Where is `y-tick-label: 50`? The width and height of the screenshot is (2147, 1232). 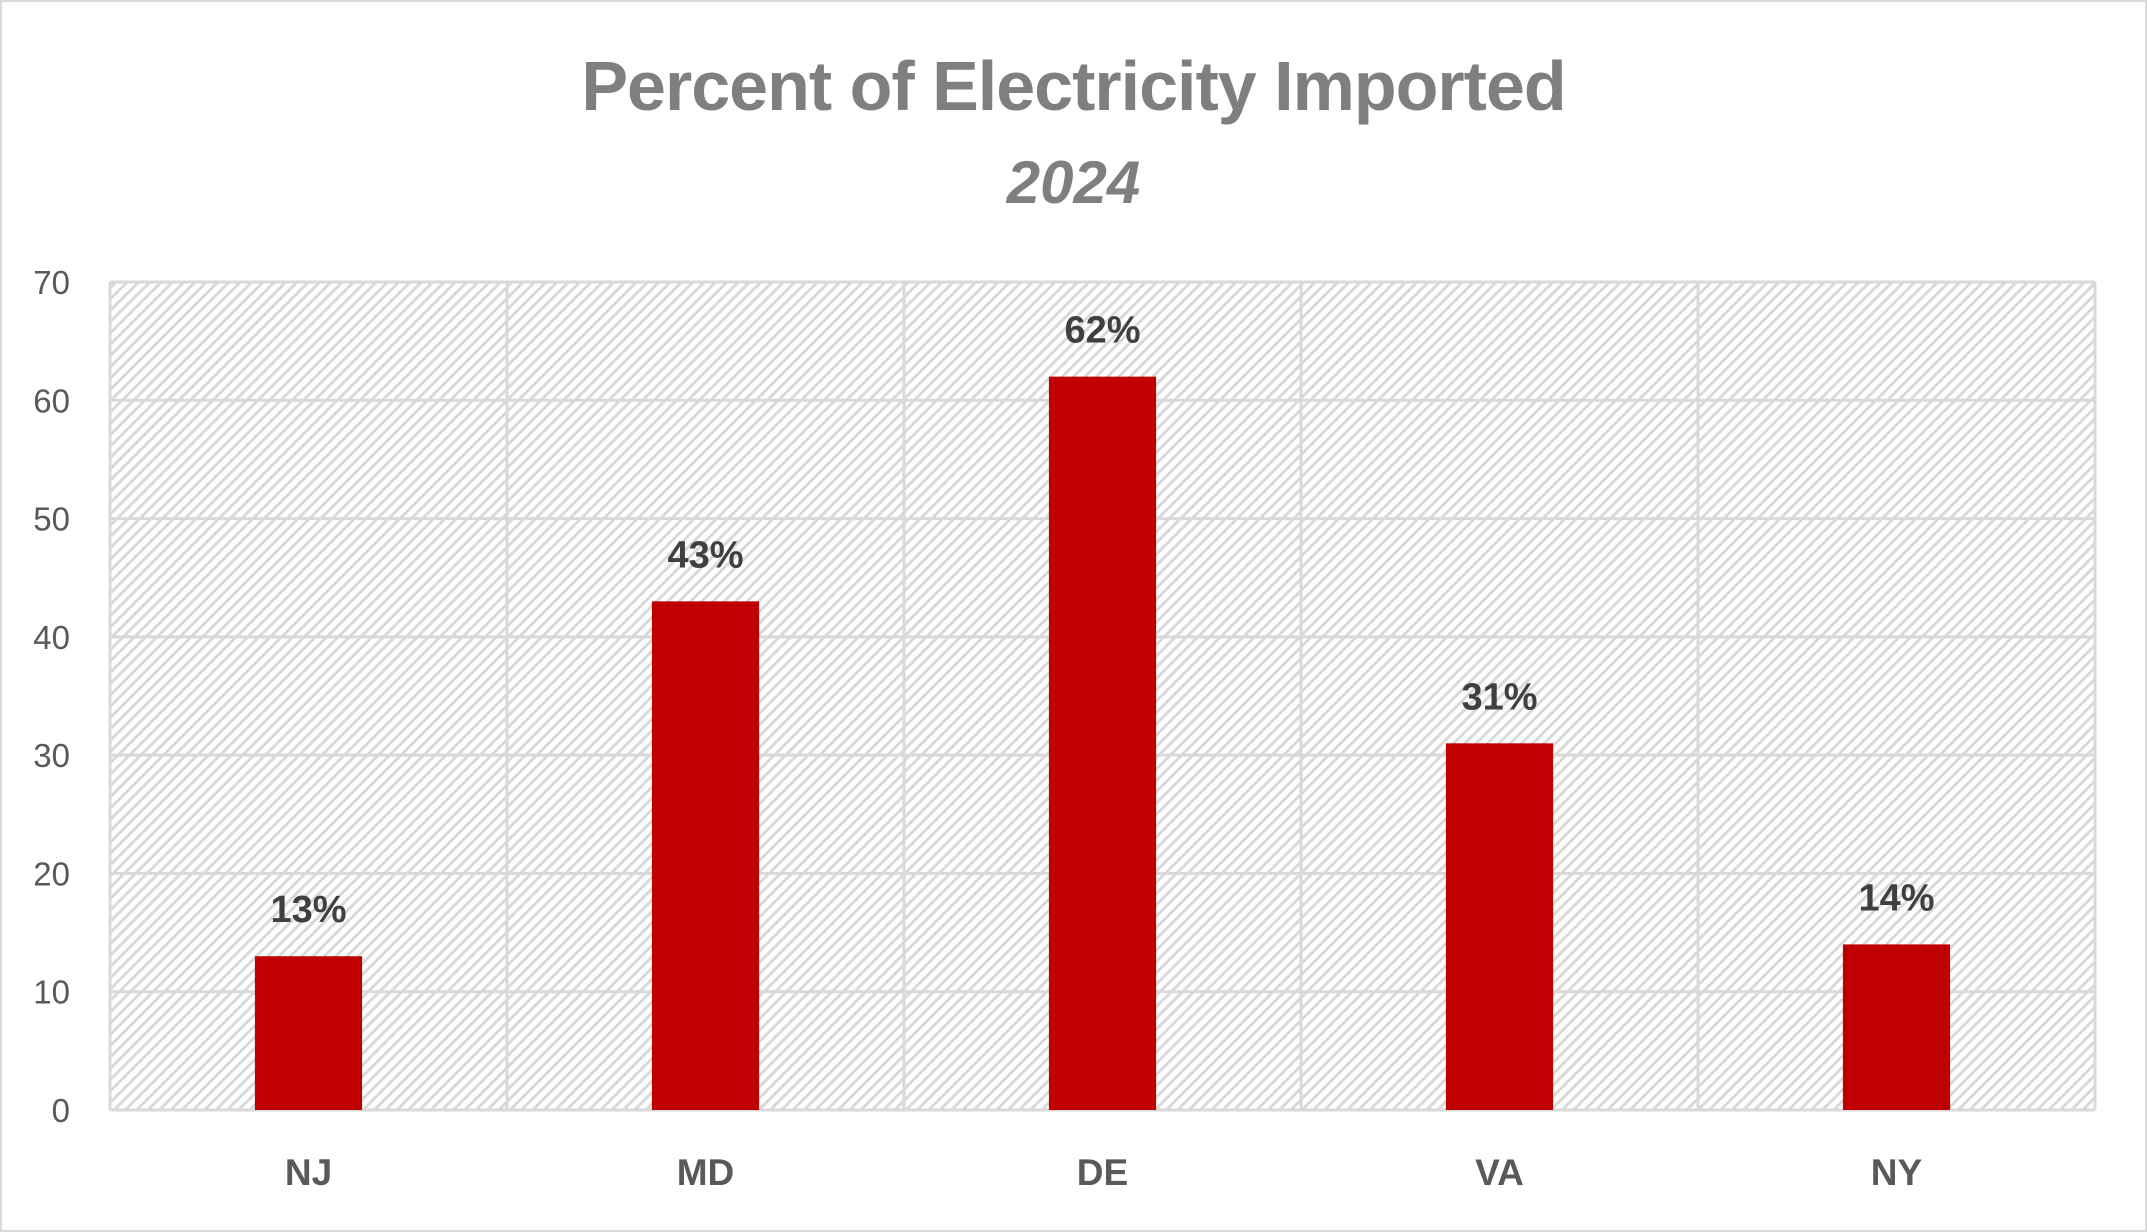
y-tick-label: 50 is located at coordinates (51, 519).